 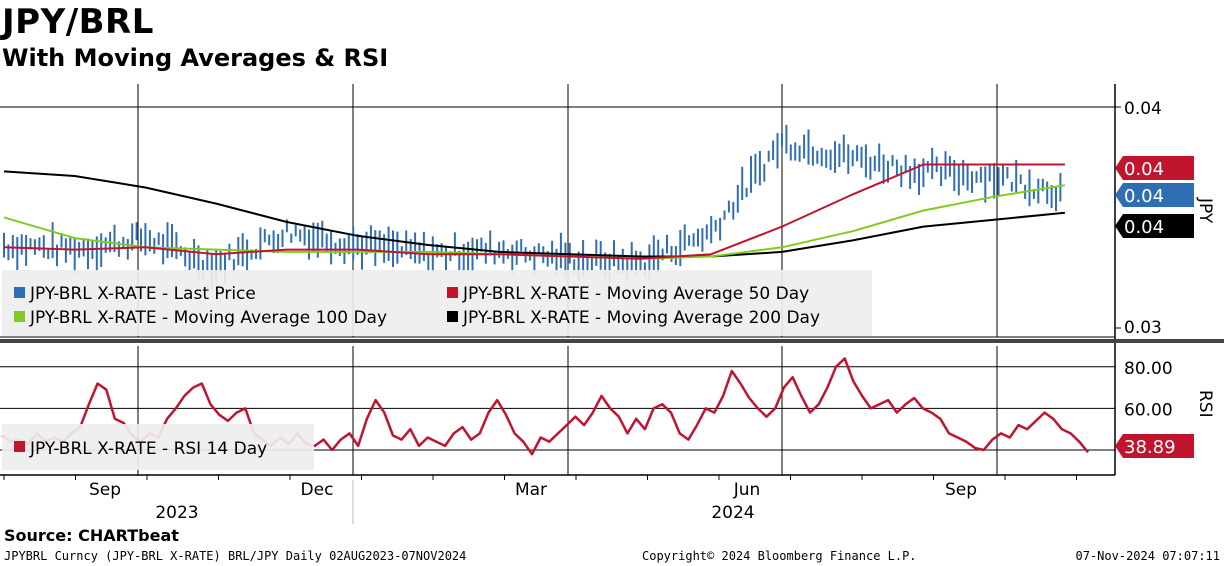 I want to click on x-tick-label: Jun, so click(x=747, y=490).